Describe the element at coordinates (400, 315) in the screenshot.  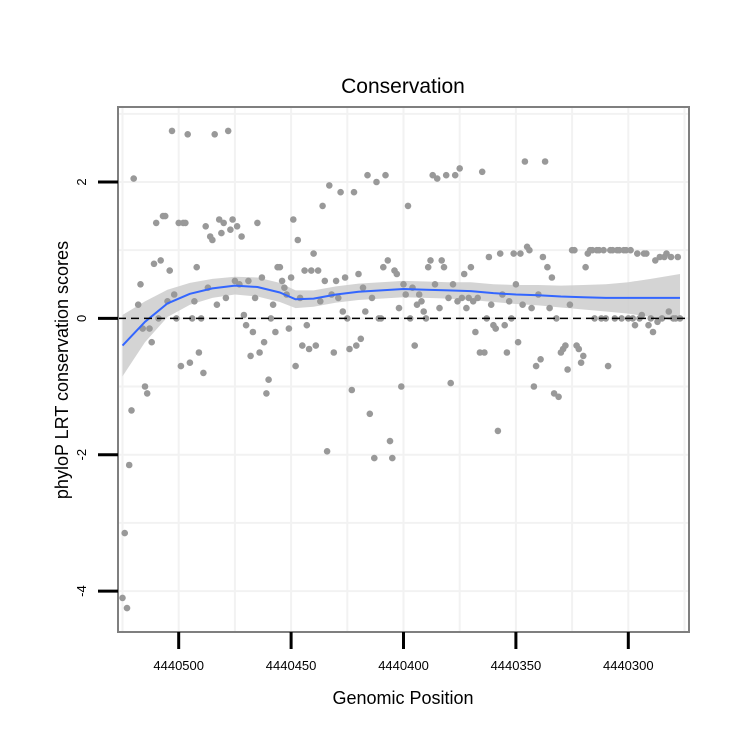
I see `smooth-line-layer` at that location.